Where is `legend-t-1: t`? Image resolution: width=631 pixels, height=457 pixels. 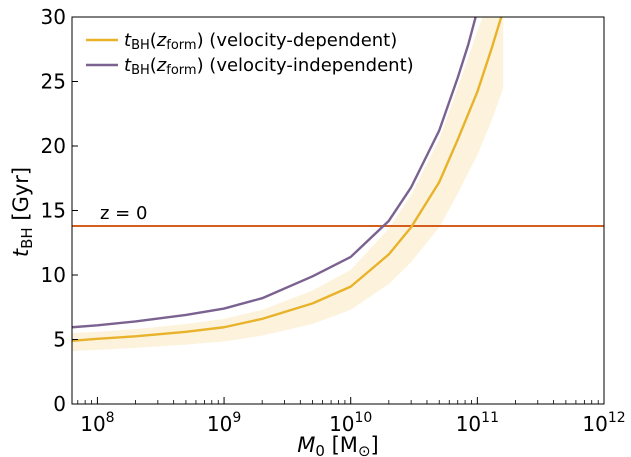
legend-t-1: t is located at coordinates (128, 40).